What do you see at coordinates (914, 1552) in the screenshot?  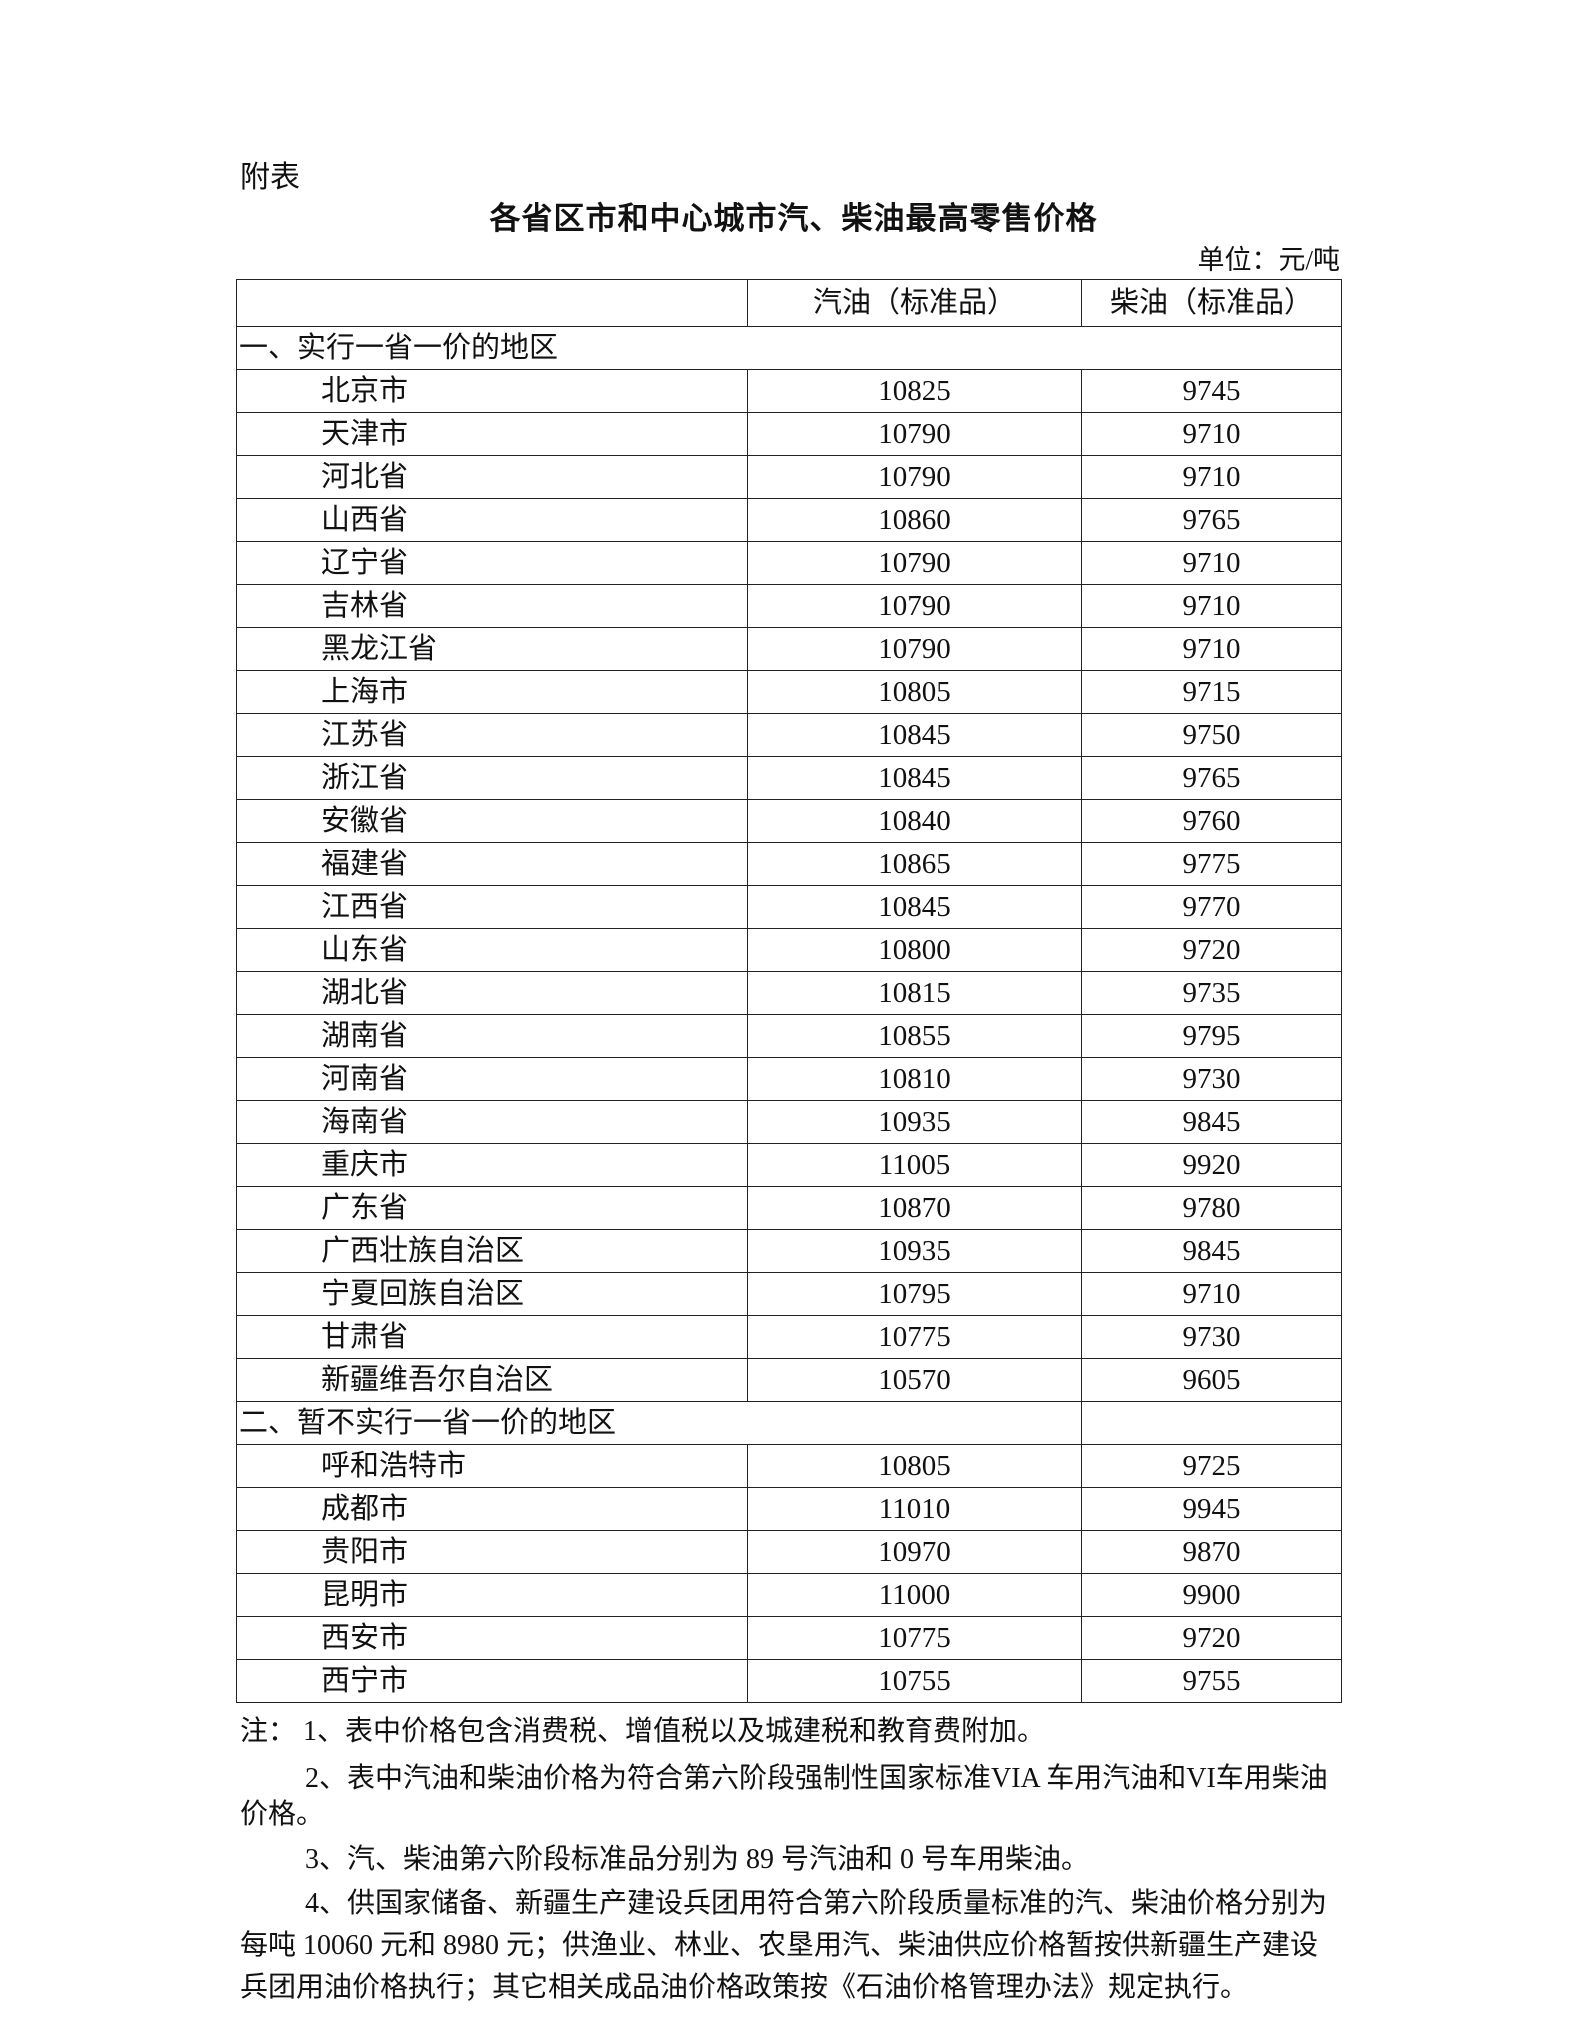 I see `gasoline-price-cell: 10970` at bounding box center [914, 1552].